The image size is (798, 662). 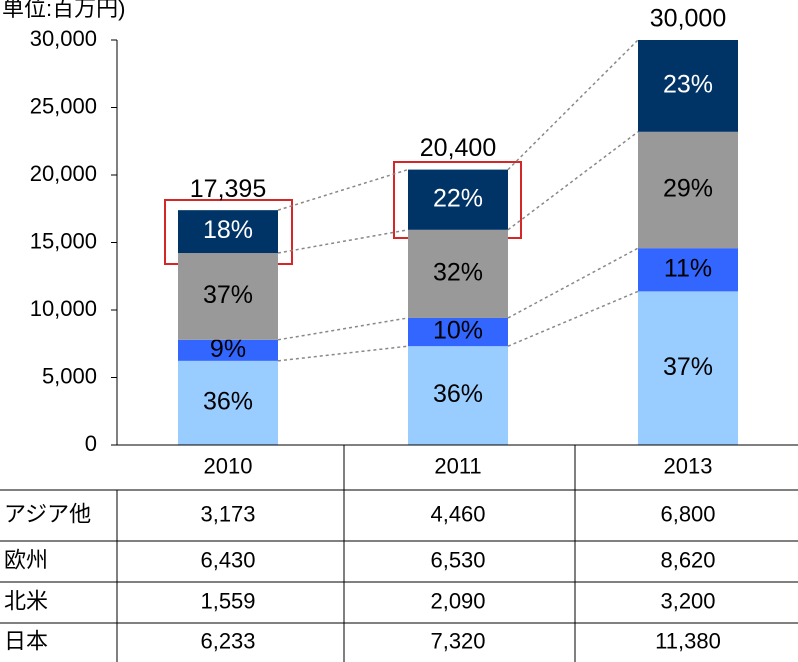 I want to click on table-cell: 1,559, so click(x=227, y=600).